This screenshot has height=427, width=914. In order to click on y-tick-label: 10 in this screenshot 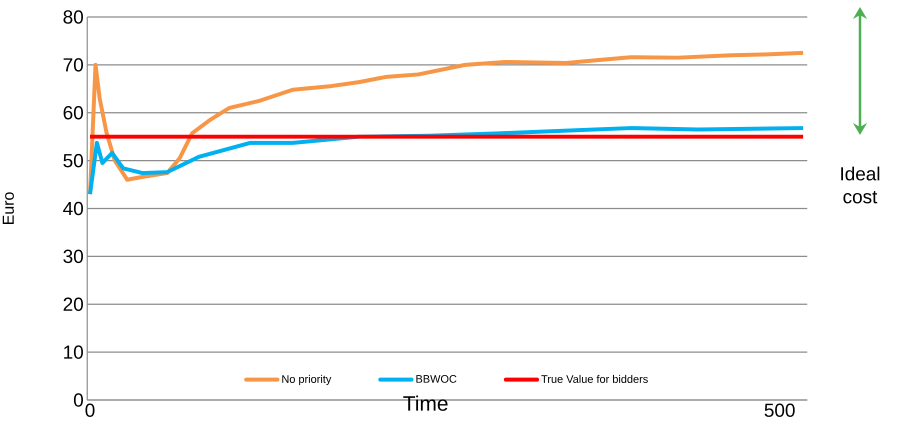, I will do `click(73, 352)`.